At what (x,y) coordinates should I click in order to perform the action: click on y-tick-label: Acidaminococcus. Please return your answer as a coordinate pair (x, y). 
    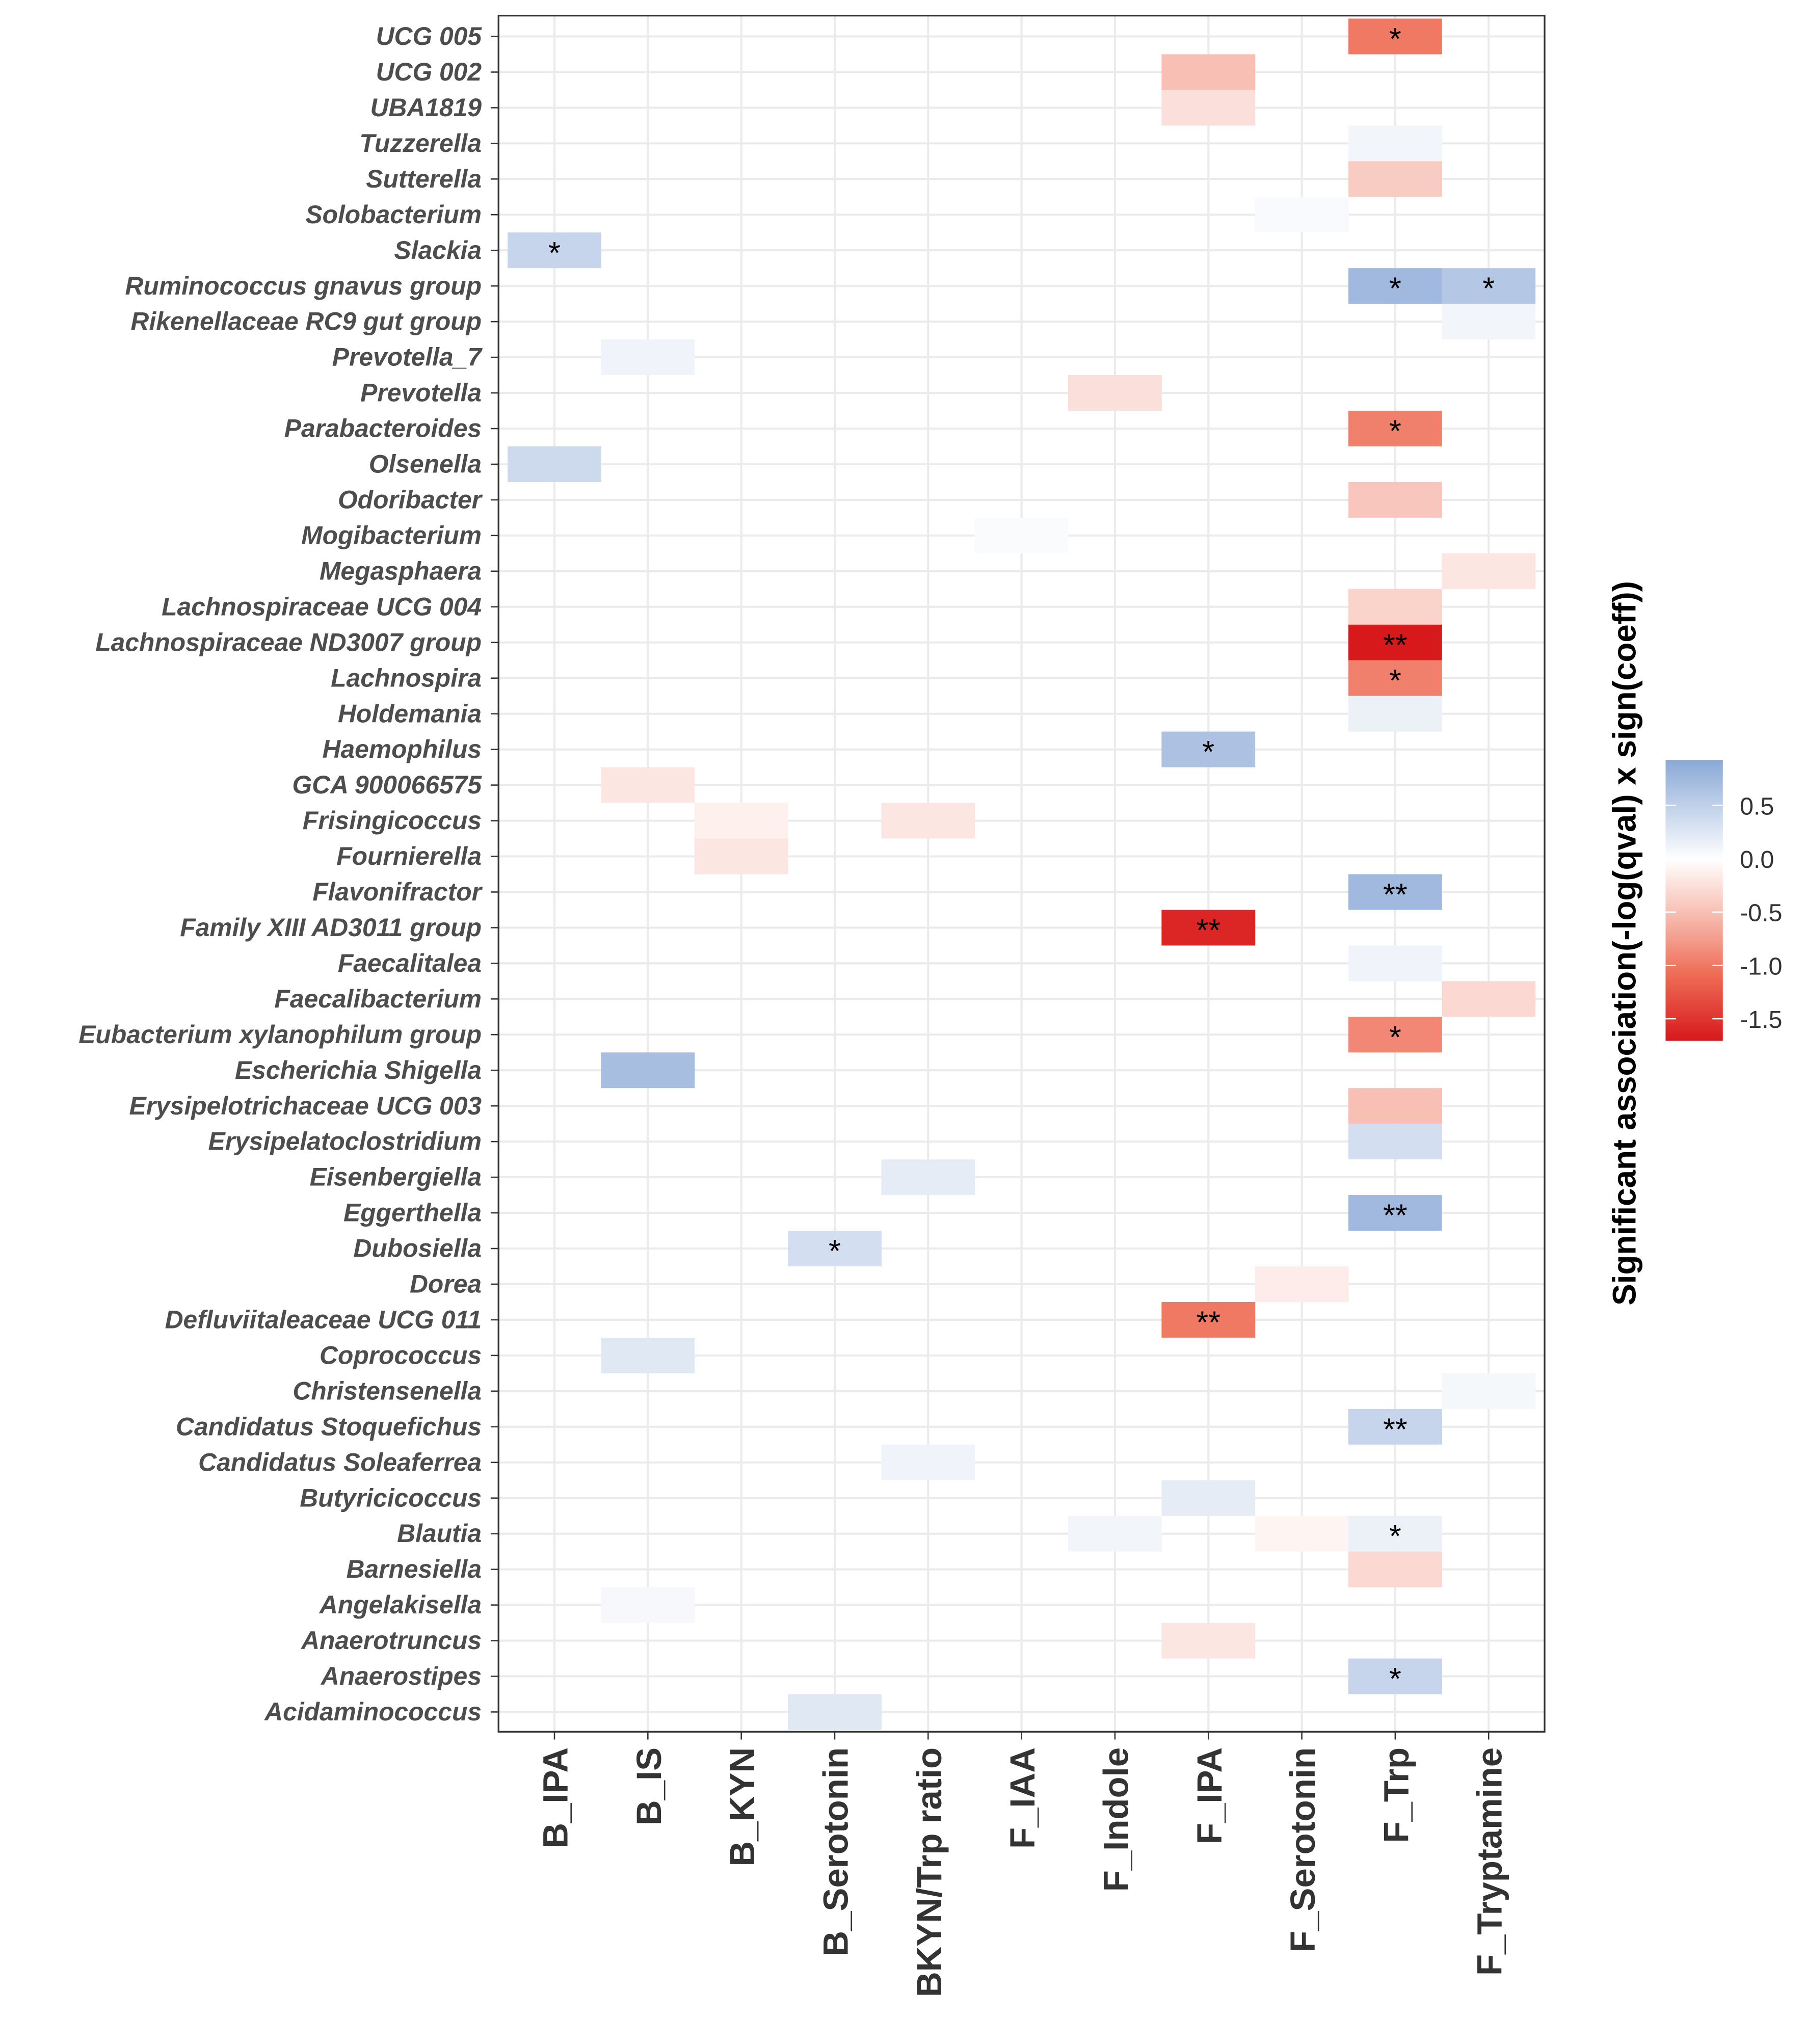
    Looking at the image, I should click on (372, 1711).